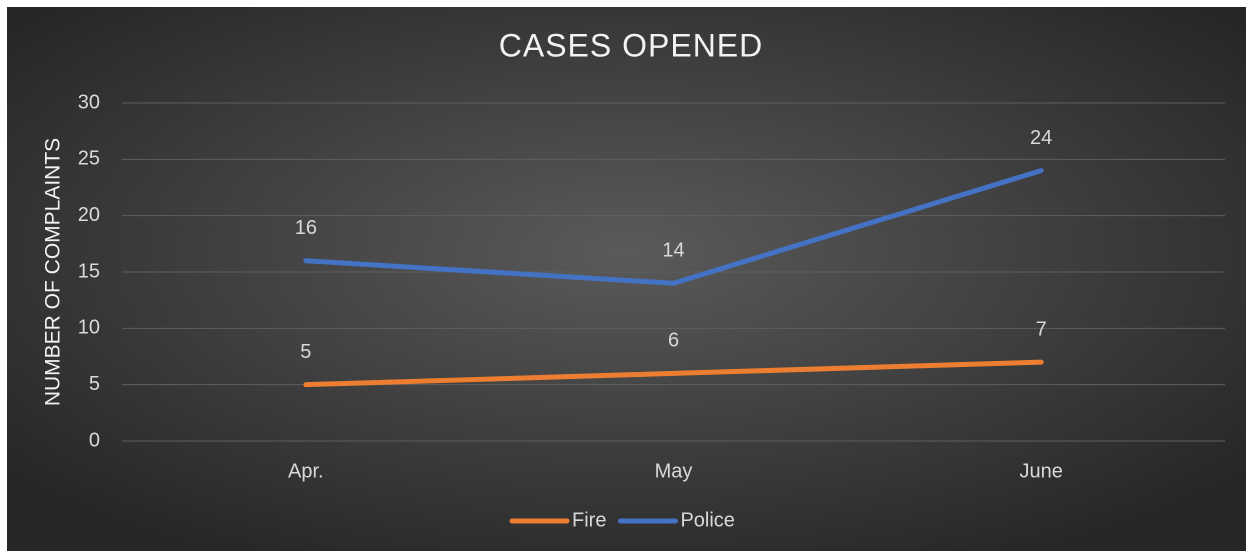 This screenshot has width=1253, height=558. I want to click on data-label: 14, so click(673, 251).